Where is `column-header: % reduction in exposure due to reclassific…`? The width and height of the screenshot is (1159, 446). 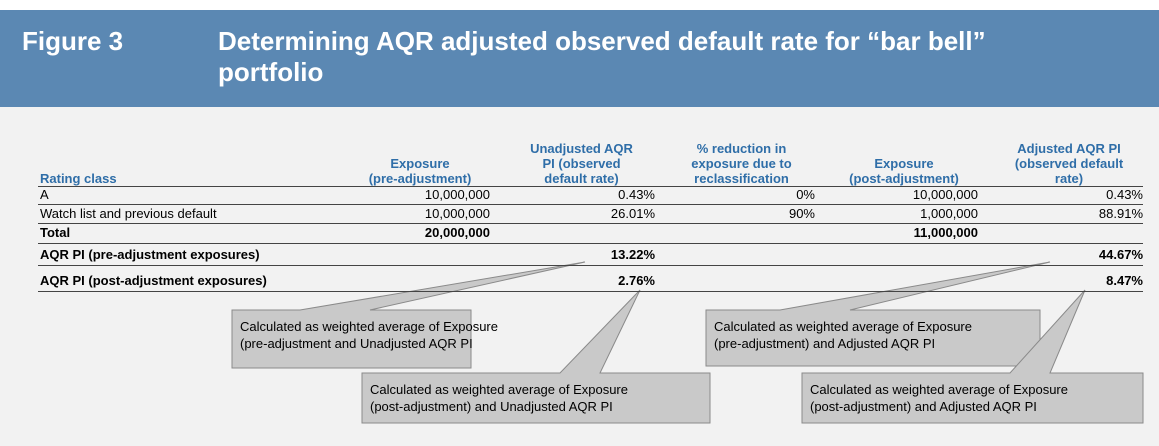 column-header: % reduction in exposure due to reclassific… is located at coordinates (741, 153).